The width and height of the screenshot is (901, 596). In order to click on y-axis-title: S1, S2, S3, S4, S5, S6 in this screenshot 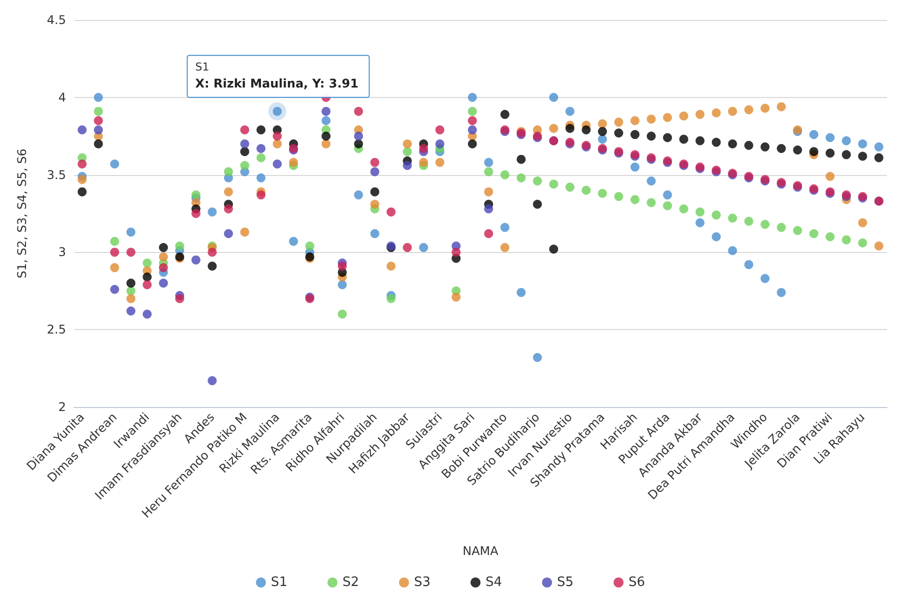, I will do `click(22, 213)`.